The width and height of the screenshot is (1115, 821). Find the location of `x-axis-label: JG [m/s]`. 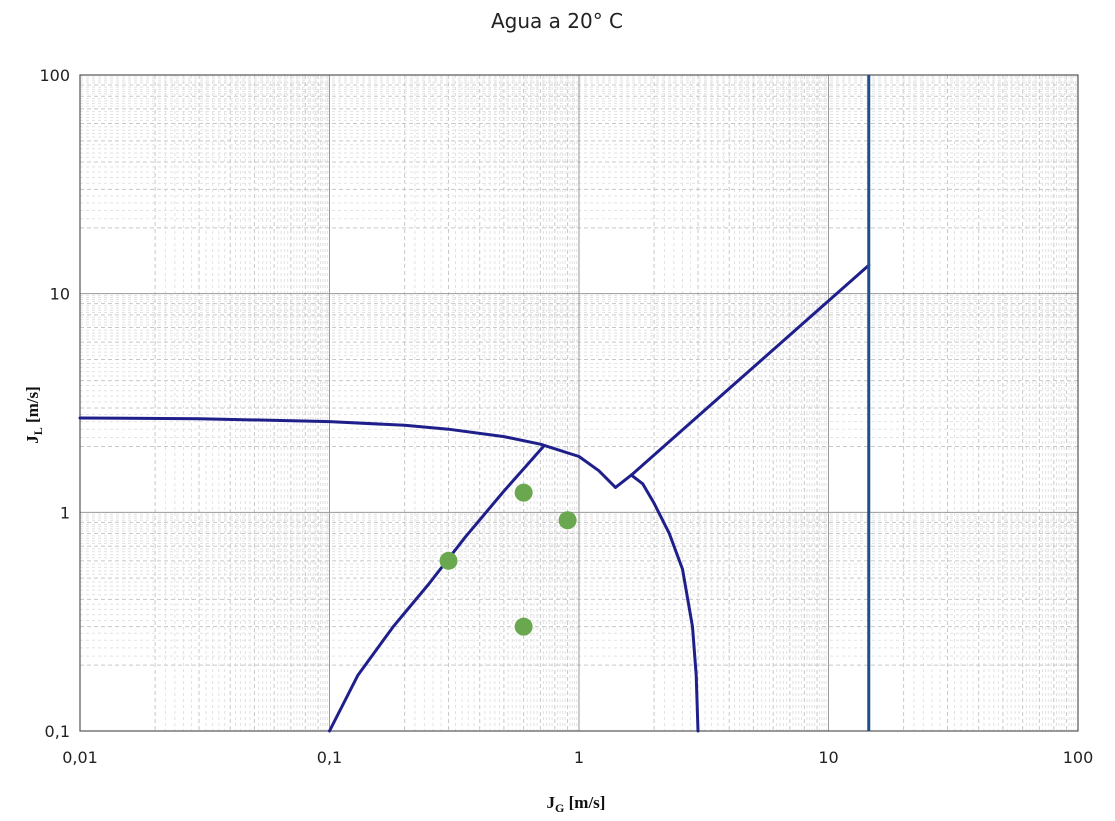

x-axis-label: JG [m/s] is located at coordinates (576, 804).